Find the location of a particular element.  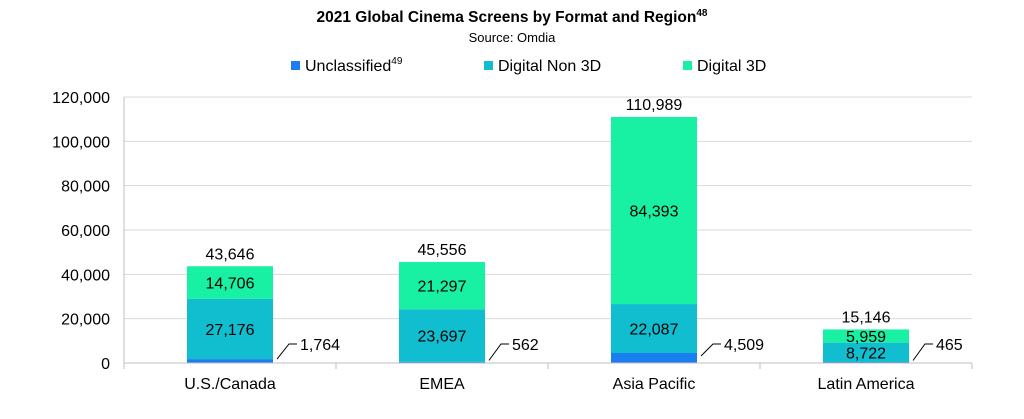

y-axis: 0 20,000 40,000 60,000 80,000 100,000 120,000 is located at coordinates (88, 231).